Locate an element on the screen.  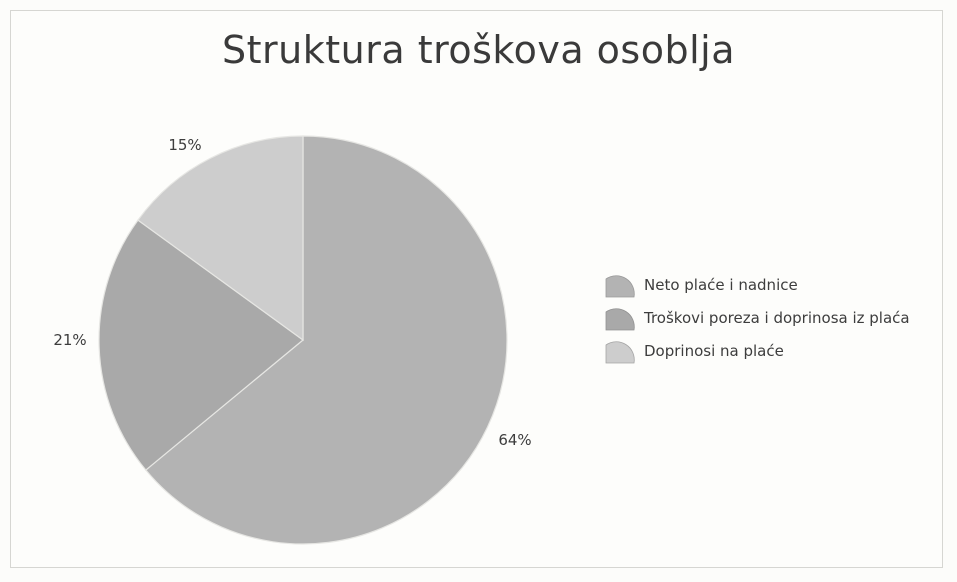
legend-label: Neto plaće i nadnice is located at coordinates (721, 285).